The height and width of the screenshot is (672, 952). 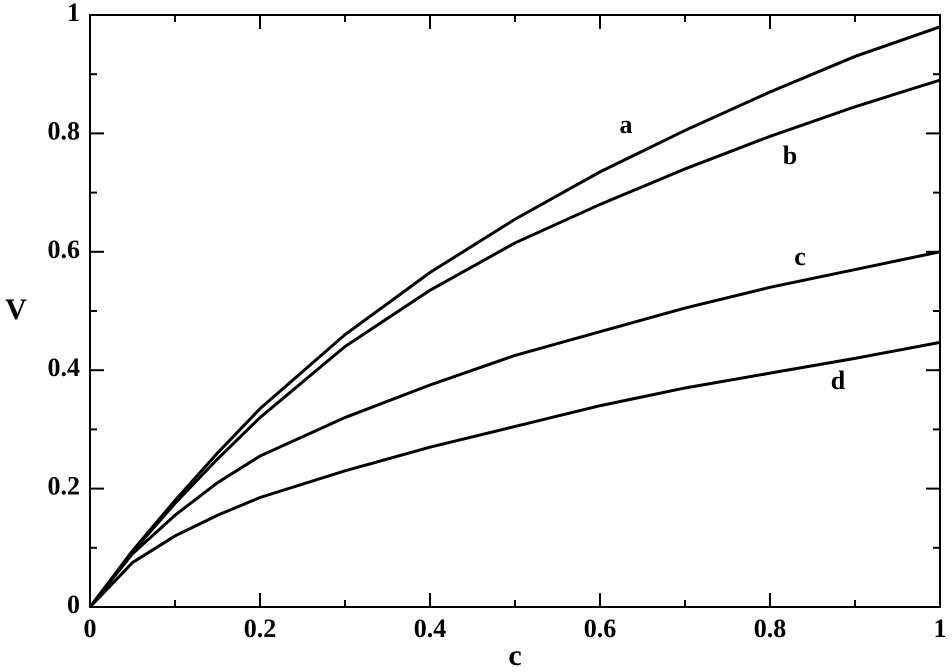 I want to click on series-label: c, so click(x=800, y=256).